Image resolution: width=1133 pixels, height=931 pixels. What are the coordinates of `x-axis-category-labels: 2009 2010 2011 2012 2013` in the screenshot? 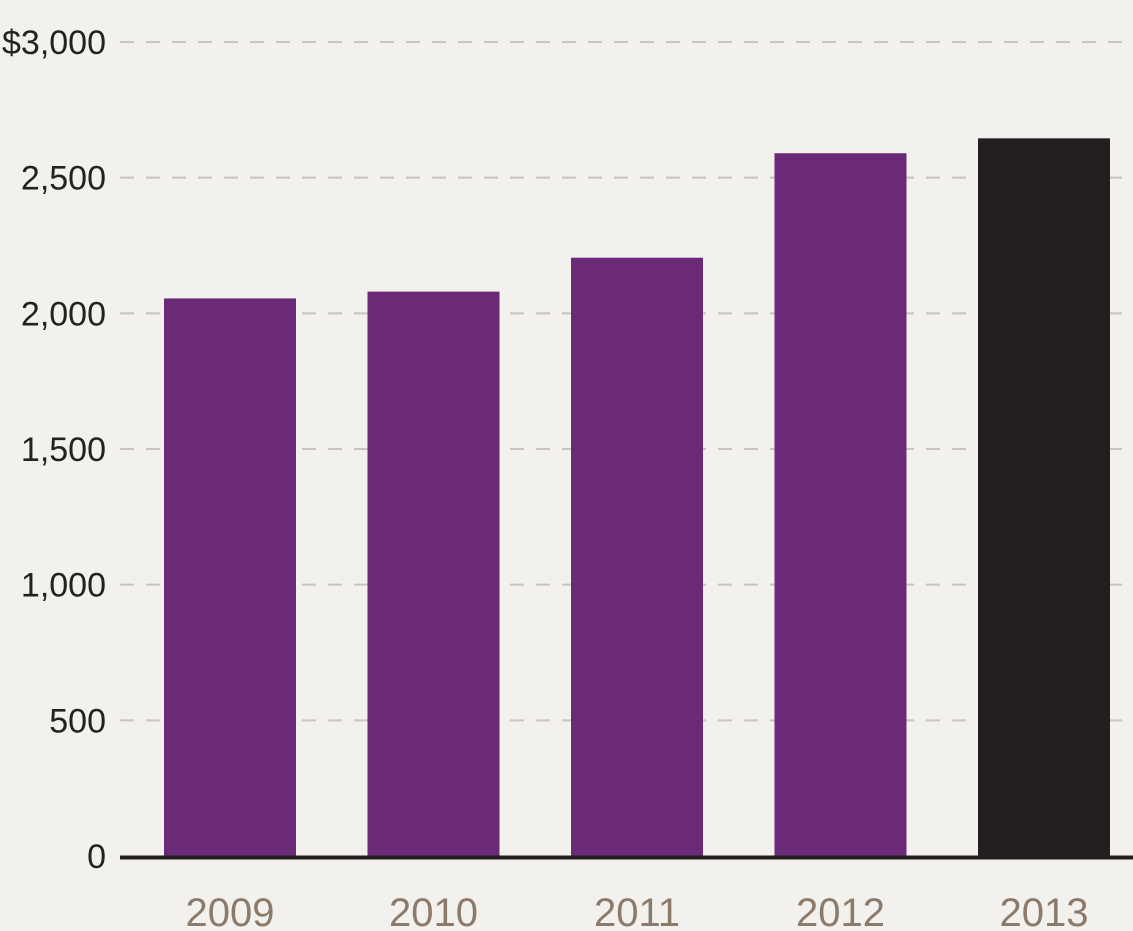 It's located at (637, 911).